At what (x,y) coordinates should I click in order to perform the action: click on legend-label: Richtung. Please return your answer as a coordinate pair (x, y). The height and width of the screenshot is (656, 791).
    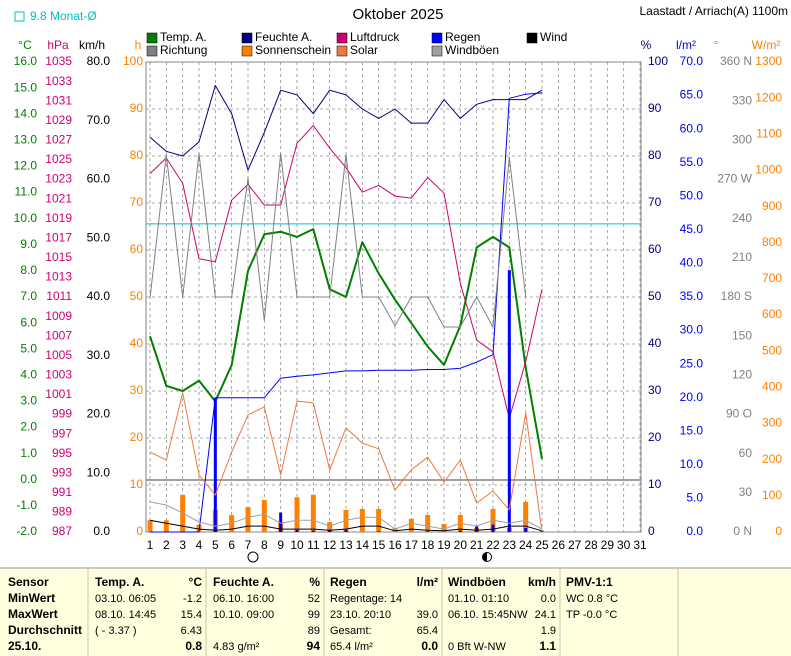
    Looking at the image, I should click on (183, 50).